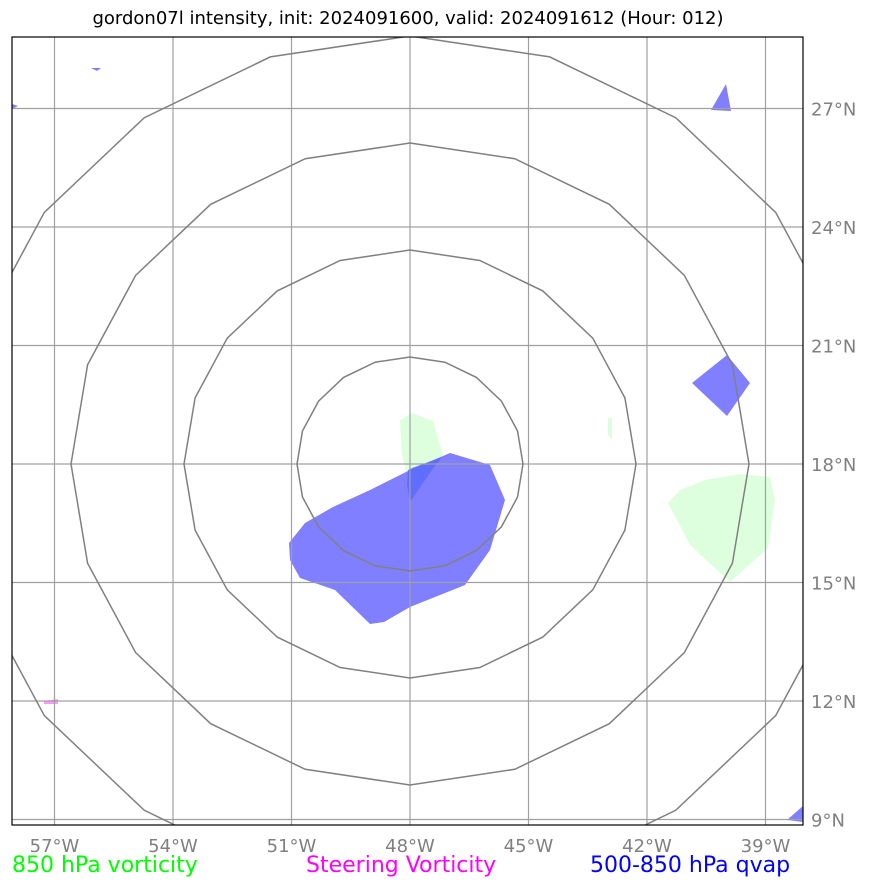  Describe the element at coordinates (795, 814) in the screenshot. I see `qvap-area-southeast` at that location.